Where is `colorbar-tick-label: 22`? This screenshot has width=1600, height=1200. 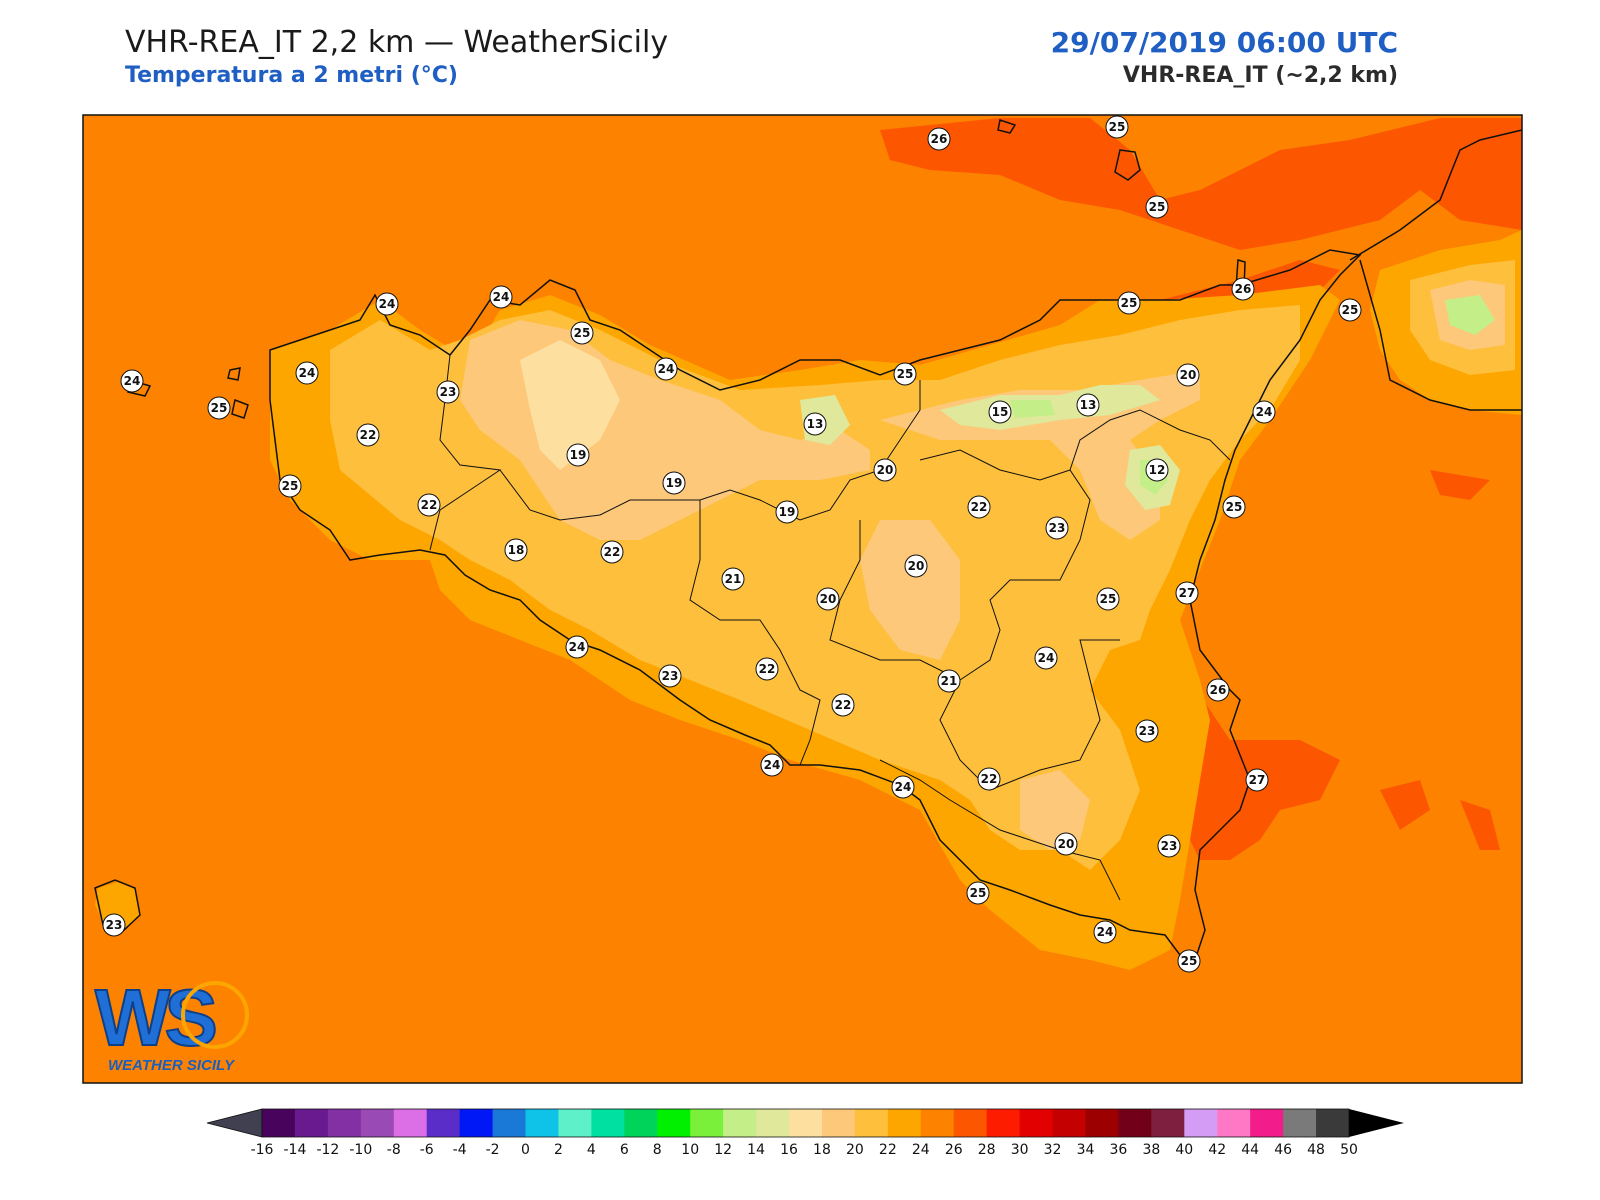 colorbar-tick-label: 22 is located at coordinates (888, 1150).